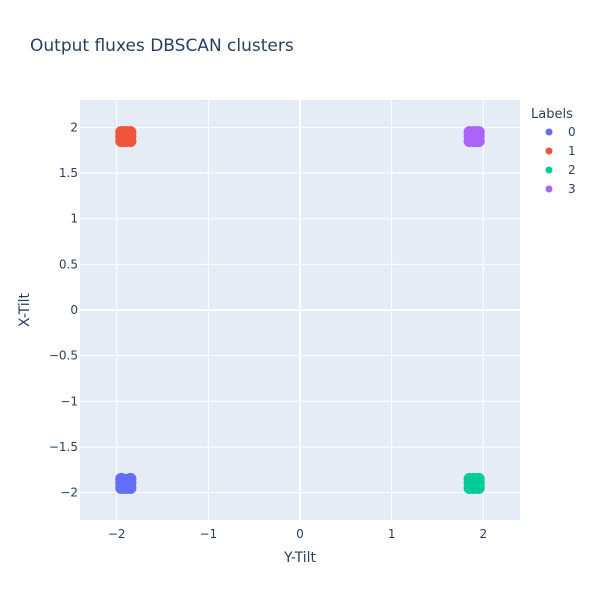  I want to click on y-tick-label: 1.5, so click(68, 173).